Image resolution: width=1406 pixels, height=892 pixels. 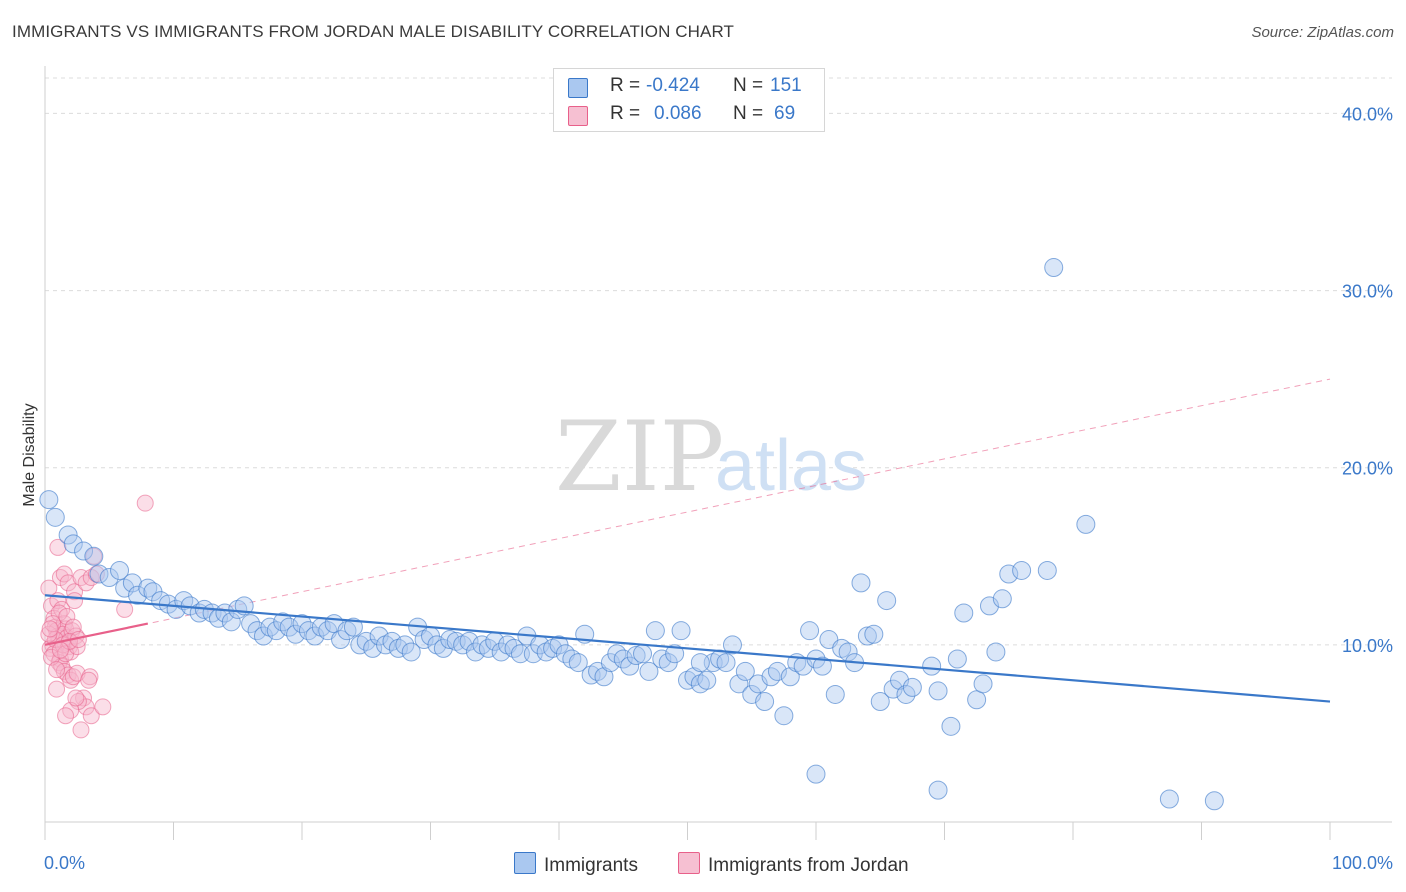 I want to click on watermark-zip: ZIP, so click(x=639, y=457).